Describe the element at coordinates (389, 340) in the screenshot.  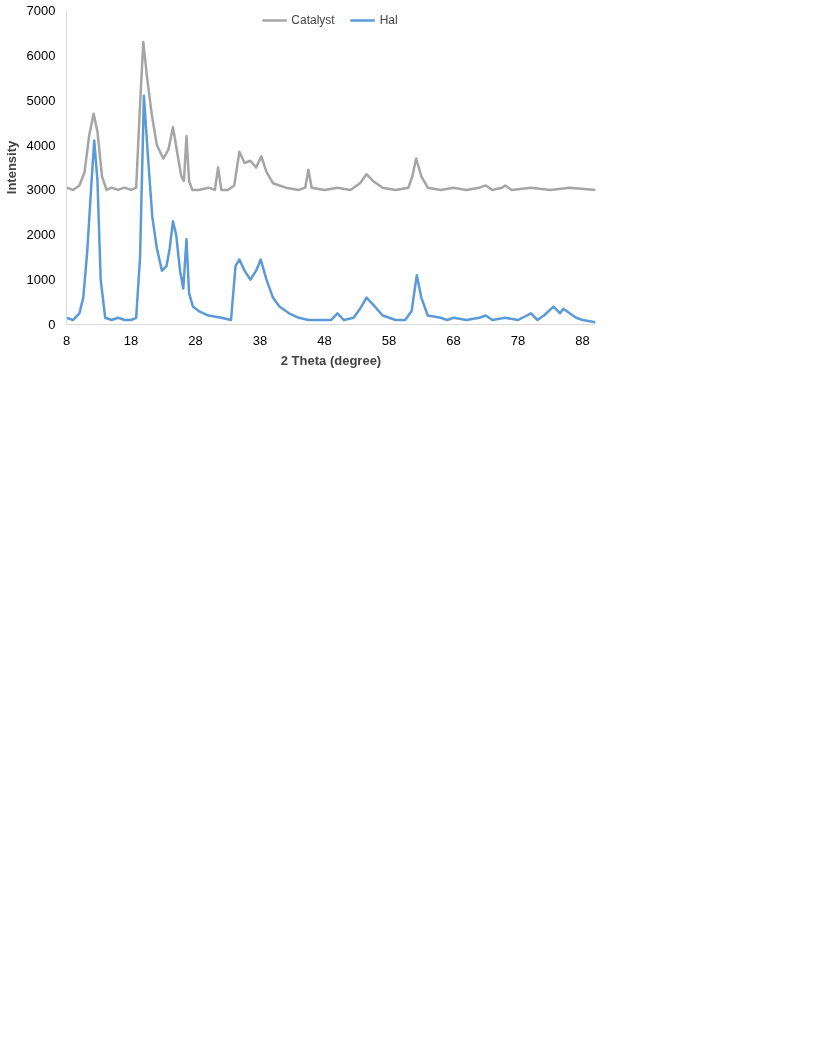
I see `x-tick-label: 58` at that location.